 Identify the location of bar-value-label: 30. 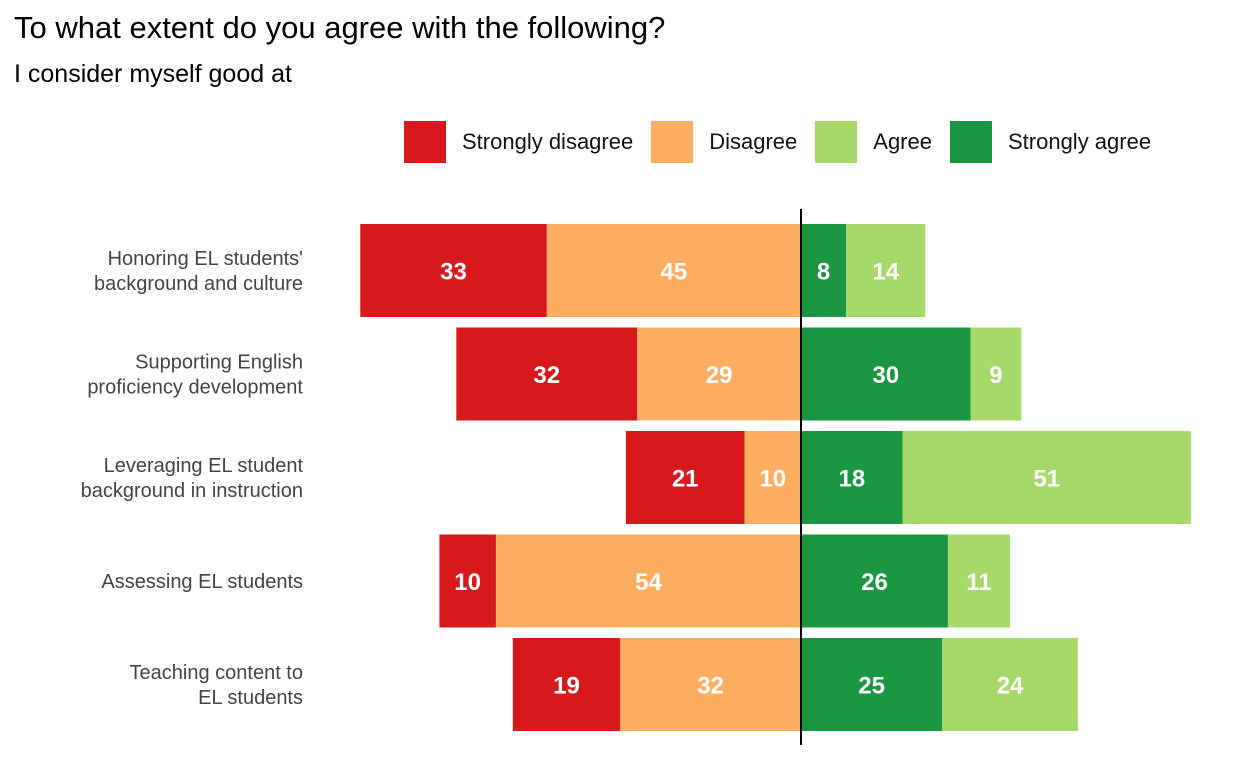
(885, 375).